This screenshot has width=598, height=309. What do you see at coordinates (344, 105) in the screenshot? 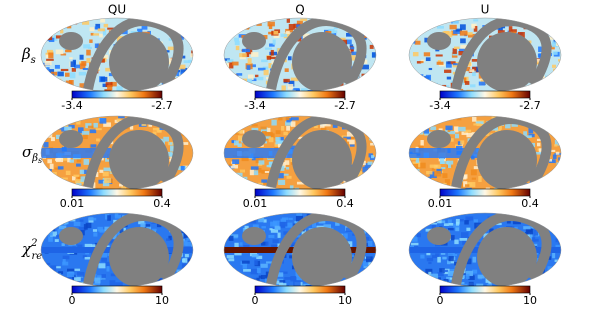
I see `colorbar-max-label: -2.7` at bounding box center [344, 105].